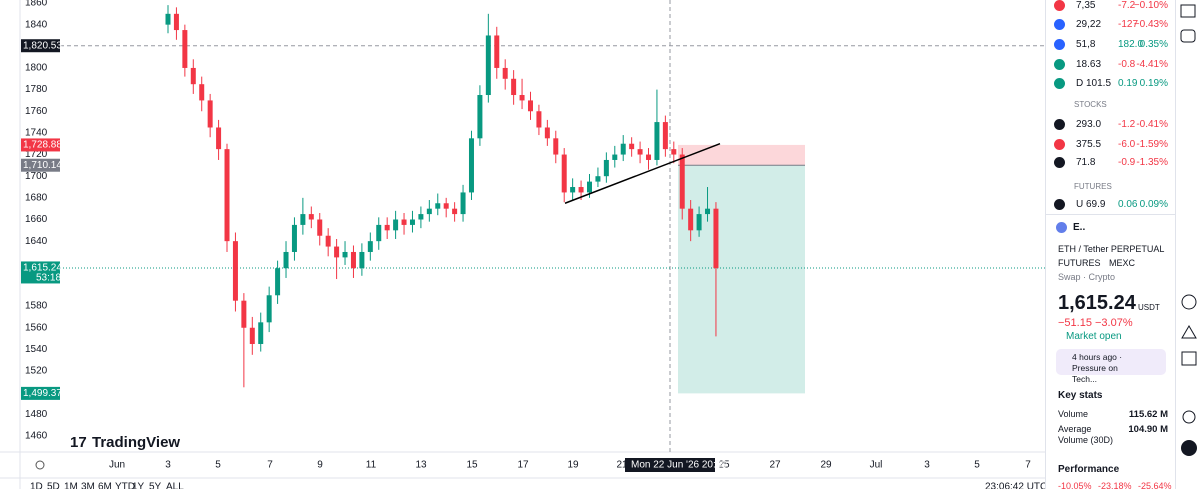 This screenshot has height=494, width=1200. I want to click on range-button: 1M, so click(71, 485).